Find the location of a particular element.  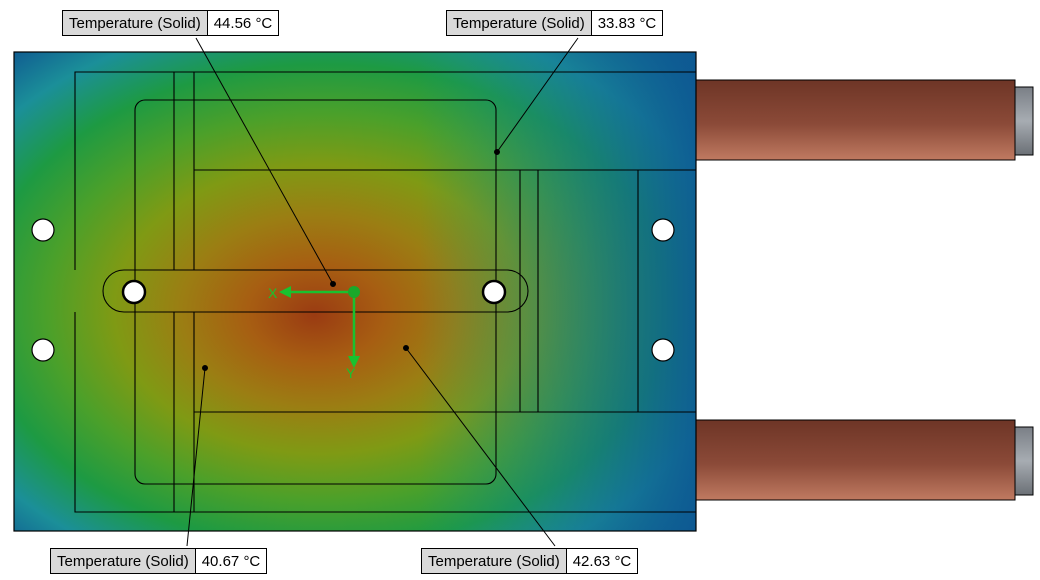

probe-value: 42.63 °C is located at coordinates (602, 561).